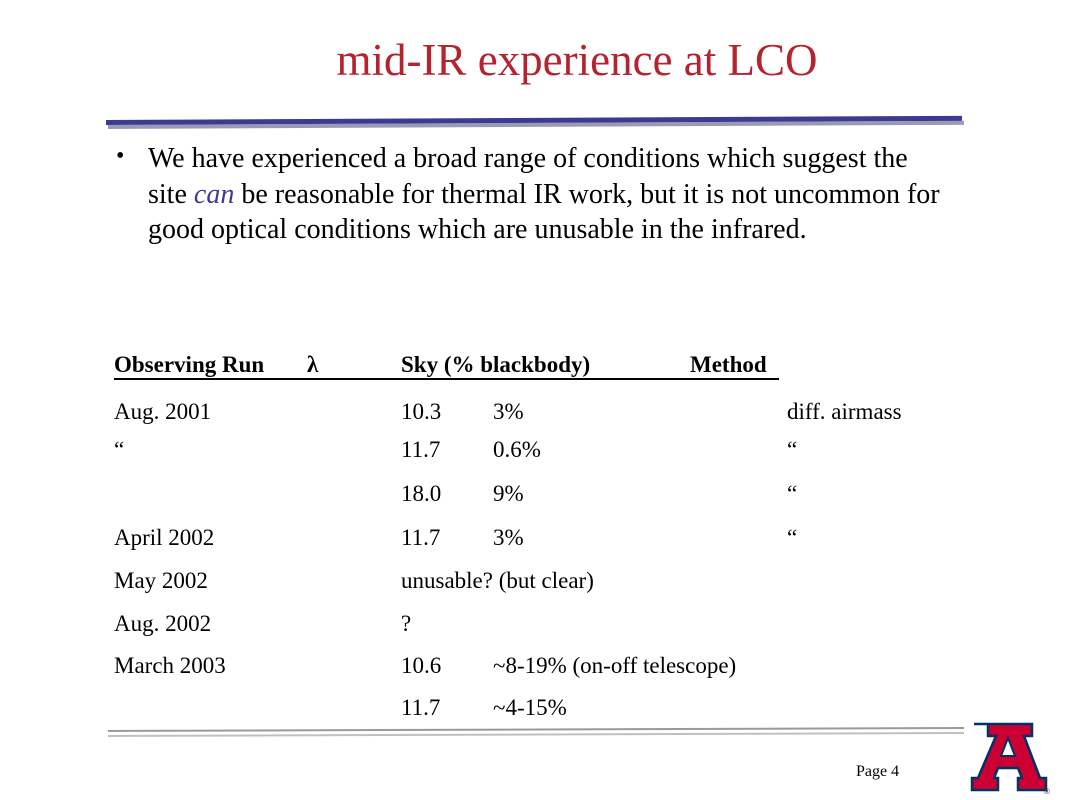 The image size is (1066, 800). What do you see at coordinates (163, 411) in the screenshot?
I see `cell-run: Aug. 2001` at bounding box center [163, 411].